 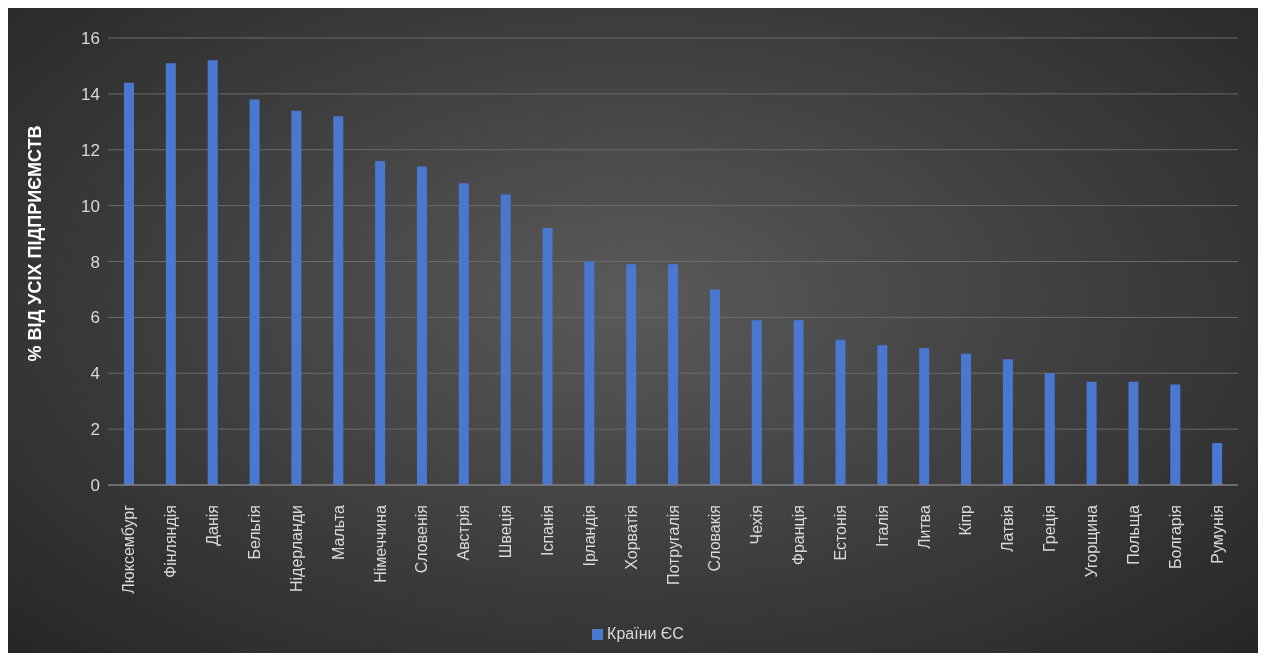 What do you see at coordinates (213, 525) in the screenshot?
I see `x-tick-label: Данія` at bounding box center [213, 525].